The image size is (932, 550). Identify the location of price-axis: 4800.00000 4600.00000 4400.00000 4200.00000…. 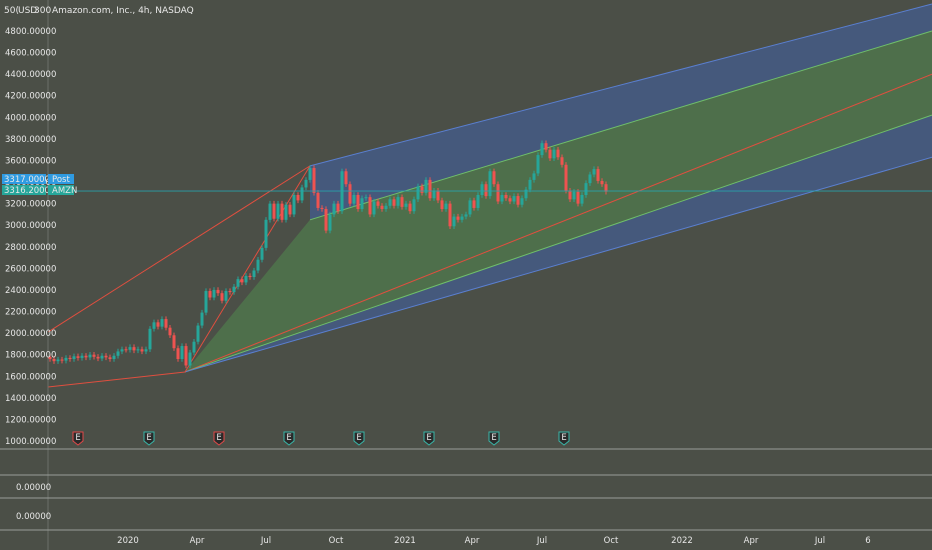
(39, 237).